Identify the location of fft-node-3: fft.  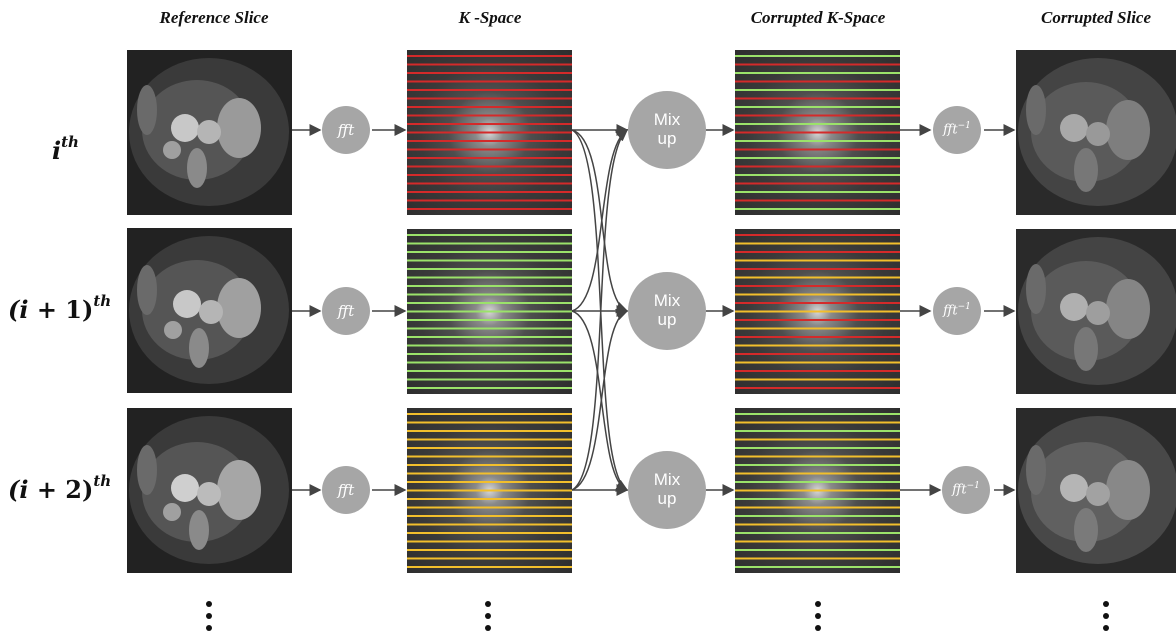
(346, 490).